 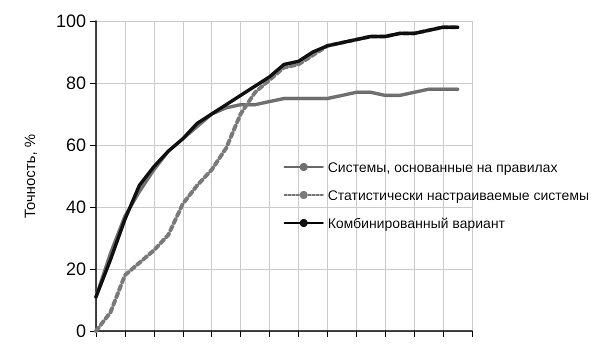 I want to click on y-tick-label: 80, so click(x=76, y=83).